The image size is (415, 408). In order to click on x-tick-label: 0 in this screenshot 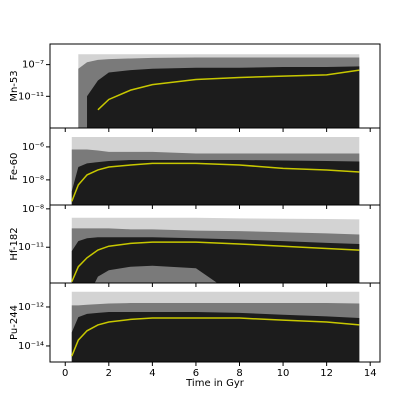, I will do `click(65, 373)`.